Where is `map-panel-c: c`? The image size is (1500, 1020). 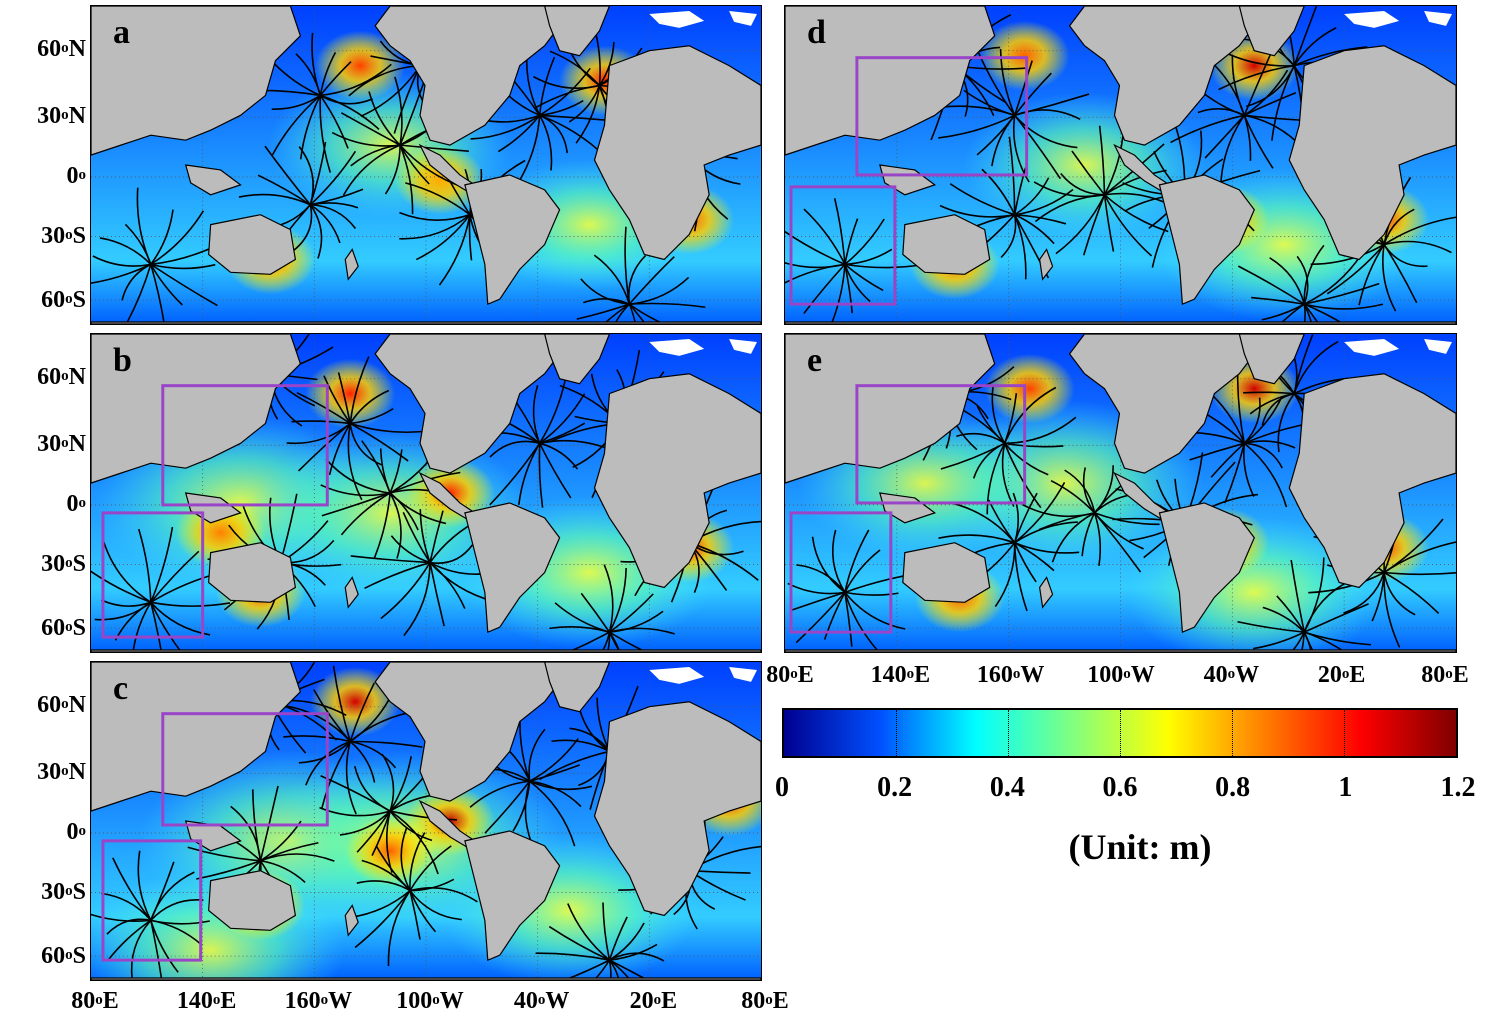
map-panel-c: c is located at coordinates (426, 821).